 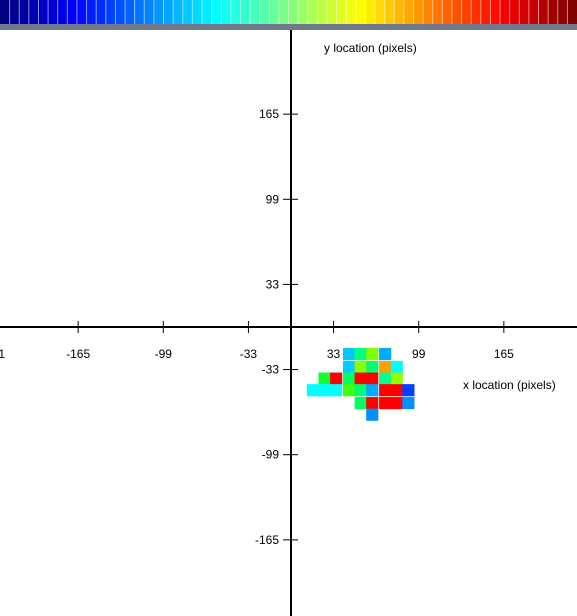 What do you see at coordinates (509, 385) in the screenshot?
I see `x-axis-title: x location (pixels)` at bounding box center [509, 385].